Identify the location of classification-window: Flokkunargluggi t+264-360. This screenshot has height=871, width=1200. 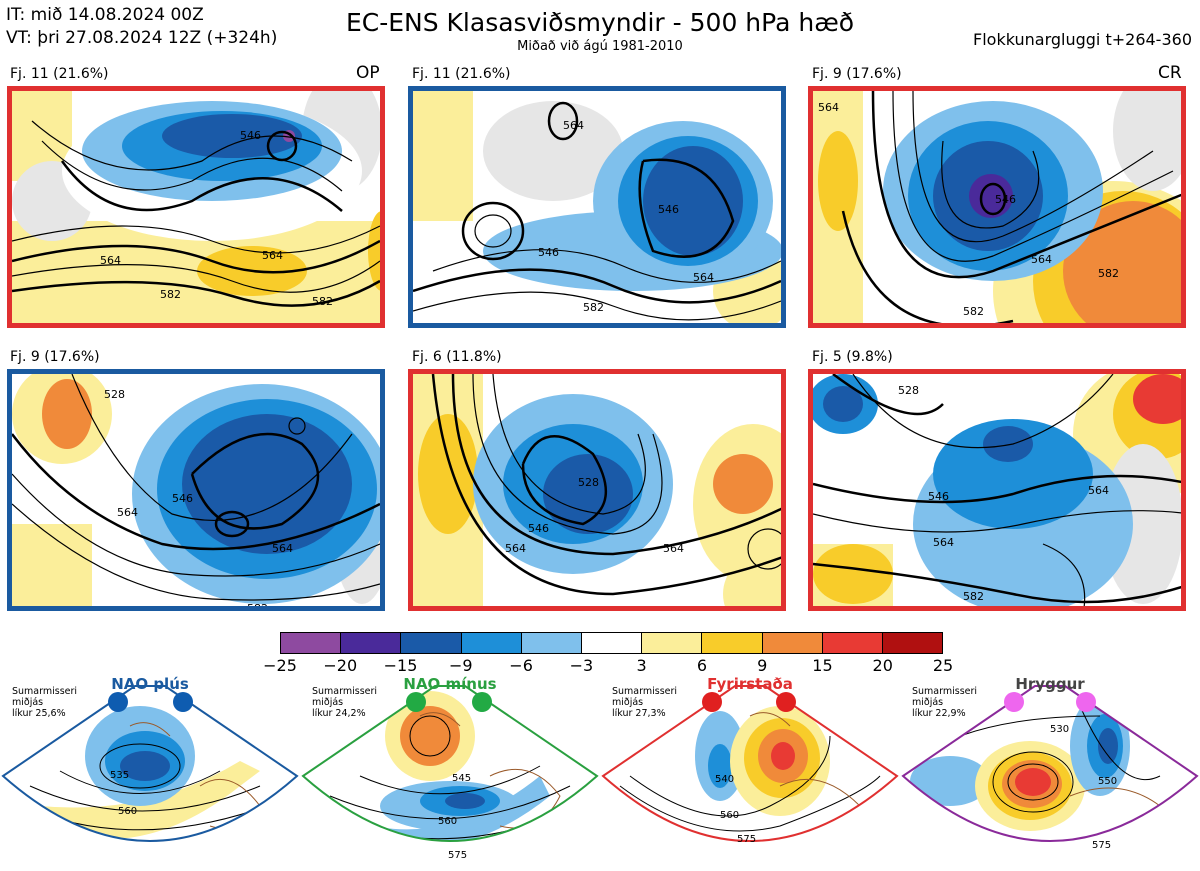
(1082, 39).